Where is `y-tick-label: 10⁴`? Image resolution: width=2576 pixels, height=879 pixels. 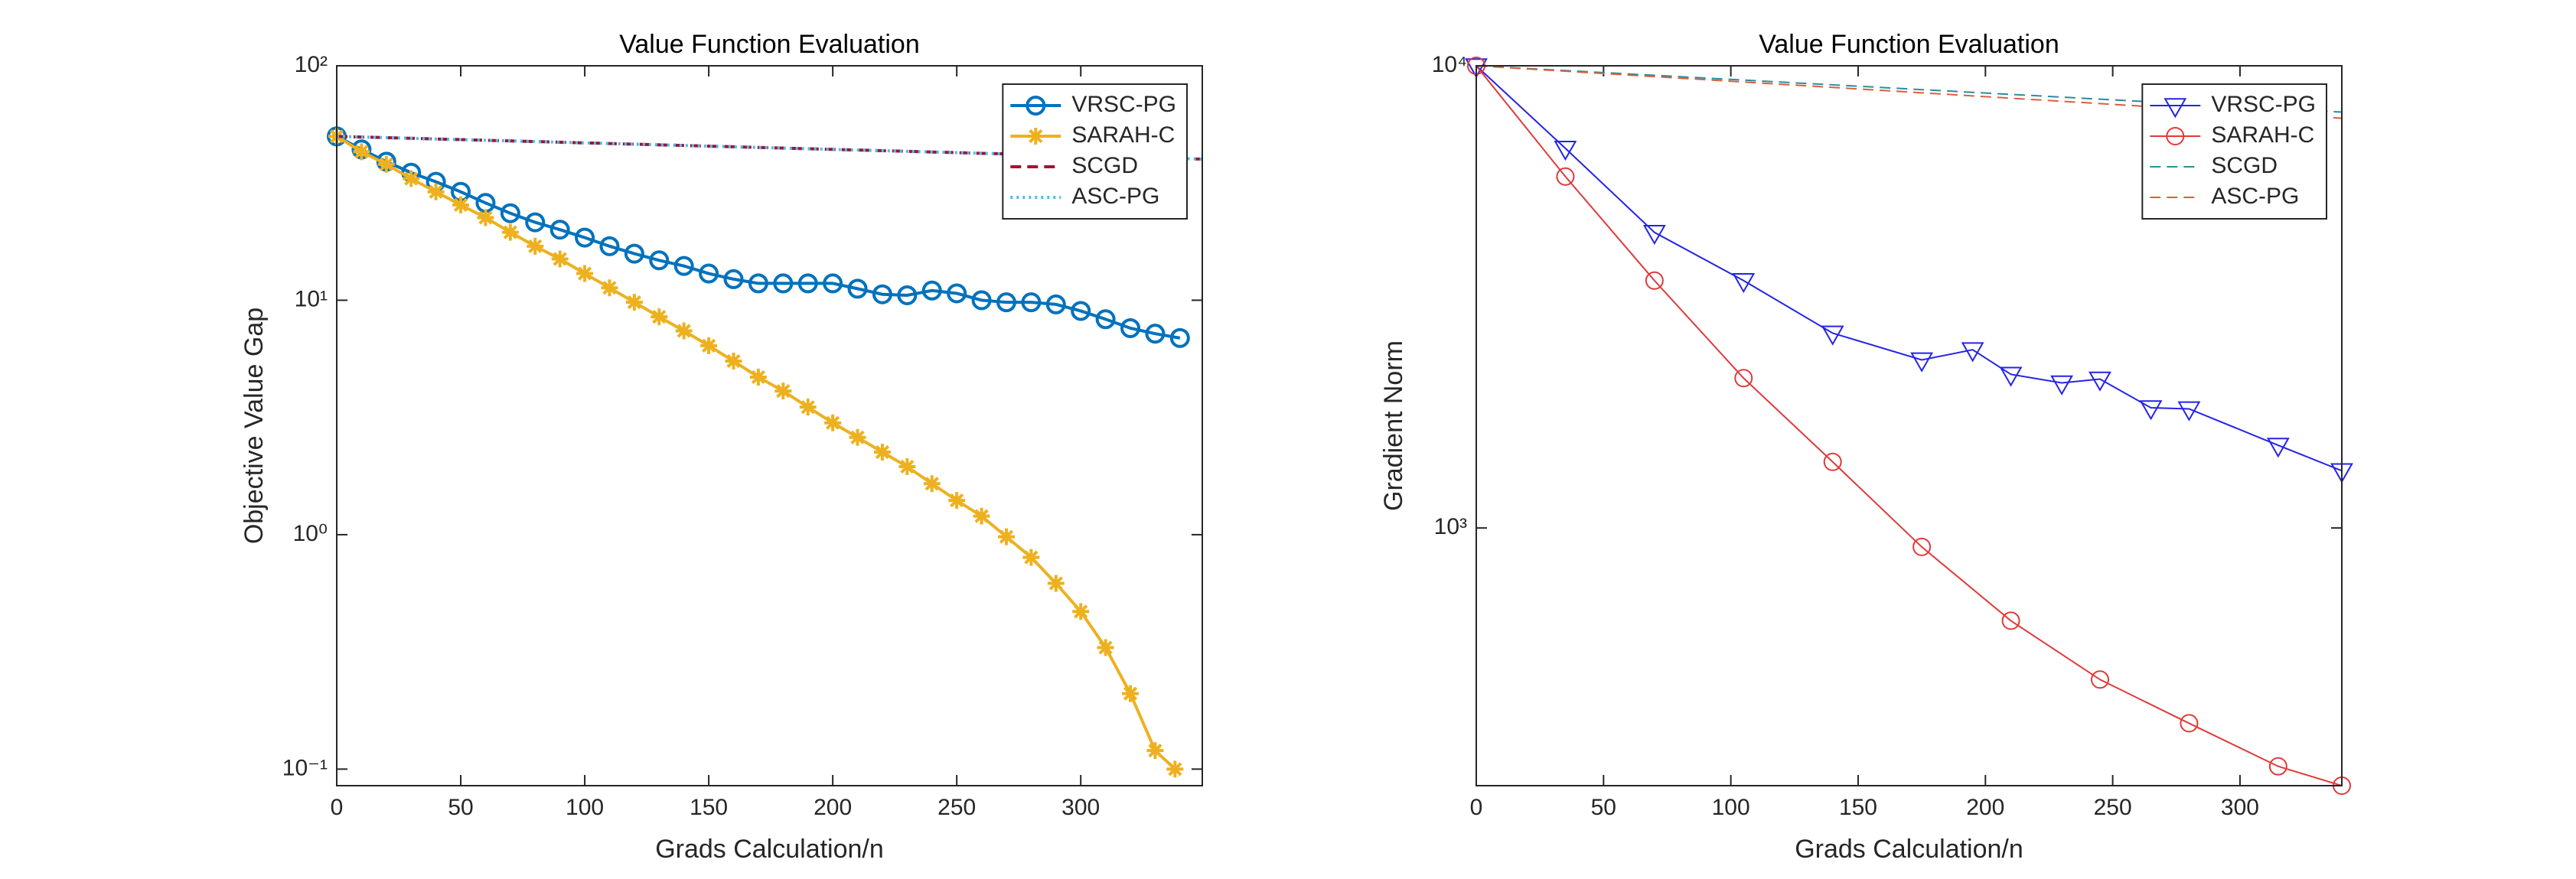 y-tick-label: 10⁴ is located at coordinates (1449, 64).